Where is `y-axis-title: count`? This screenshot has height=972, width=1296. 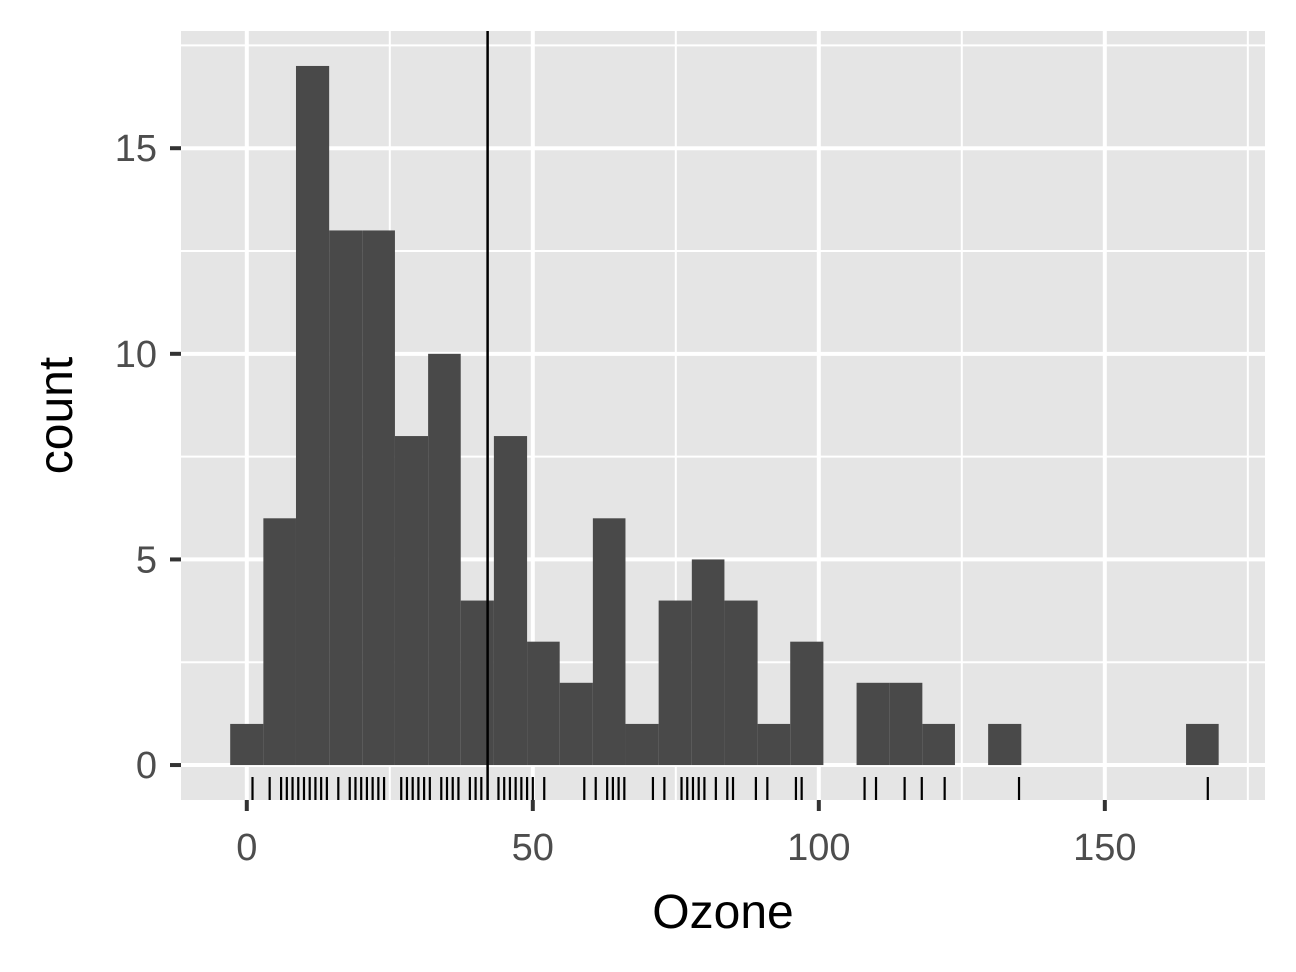 y-axis-title: count is located at coordinates (56, 415).